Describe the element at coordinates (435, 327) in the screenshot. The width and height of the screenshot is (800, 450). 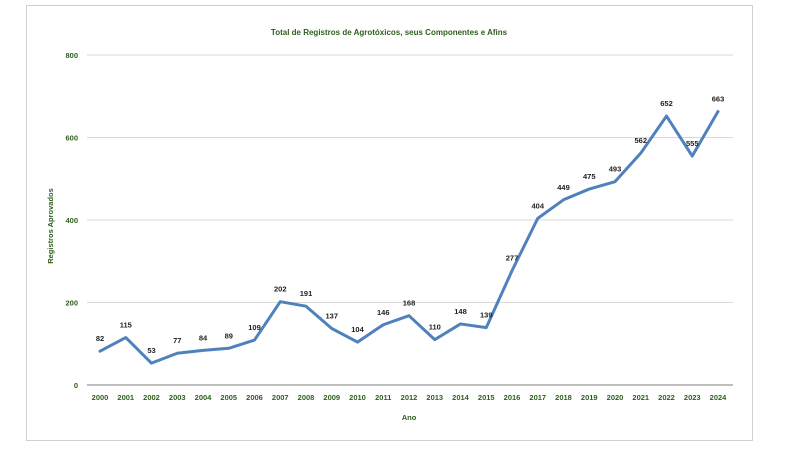
I see `data-label: 110` at that location.